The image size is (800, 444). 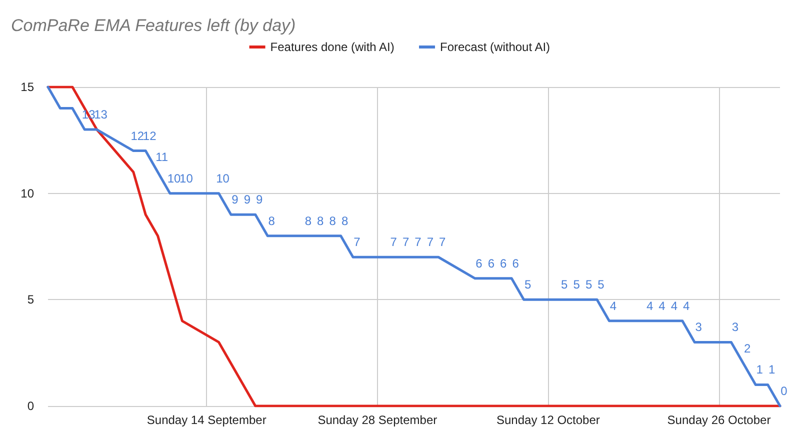 I want to click on legend-label: Forecast (without AI), so click(x=495, y=47).